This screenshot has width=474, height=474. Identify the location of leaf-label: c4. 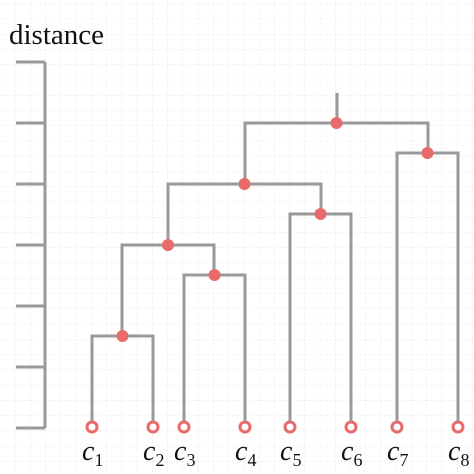
(245, 453).